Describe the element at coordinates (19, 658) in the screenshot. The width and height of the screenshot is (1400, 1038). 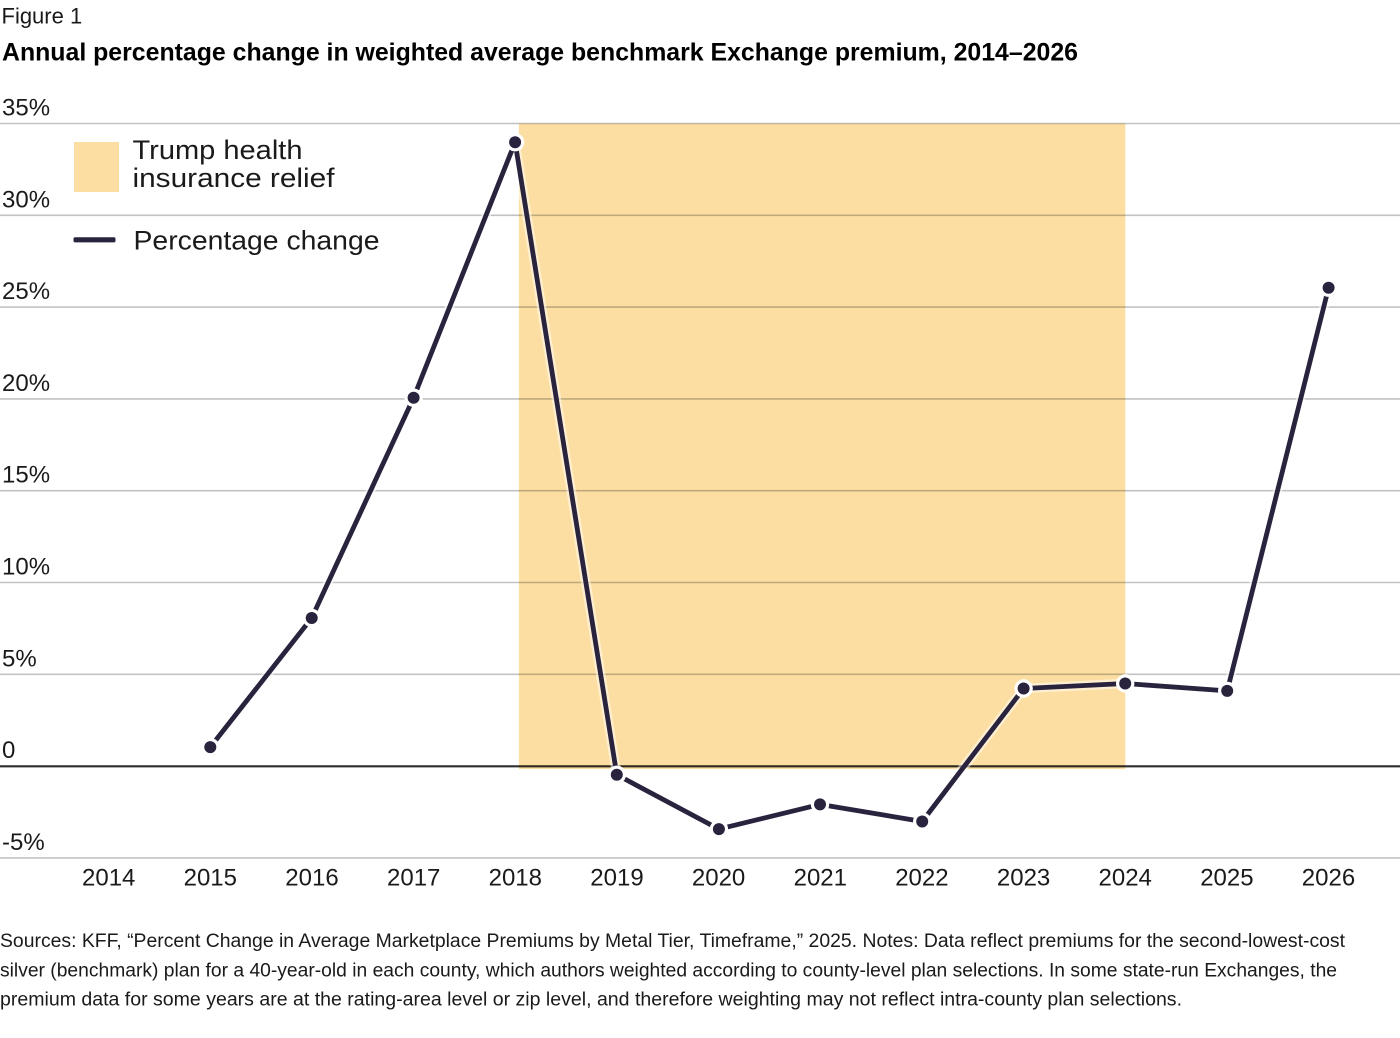
I see `svg-text: 5%` at that location.